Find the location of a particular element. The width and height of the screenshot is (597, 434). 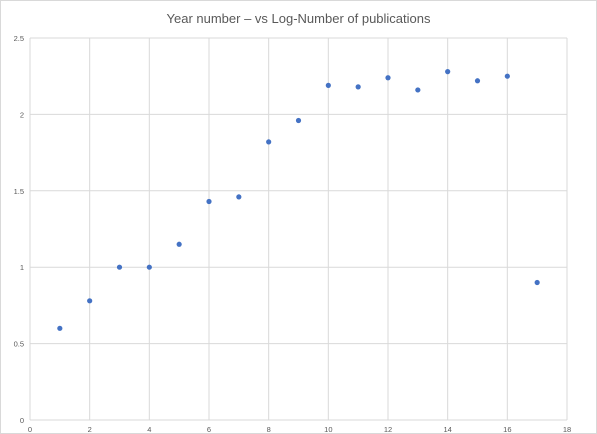

y-tick-label: 2 is located at coordinates (22, 114).